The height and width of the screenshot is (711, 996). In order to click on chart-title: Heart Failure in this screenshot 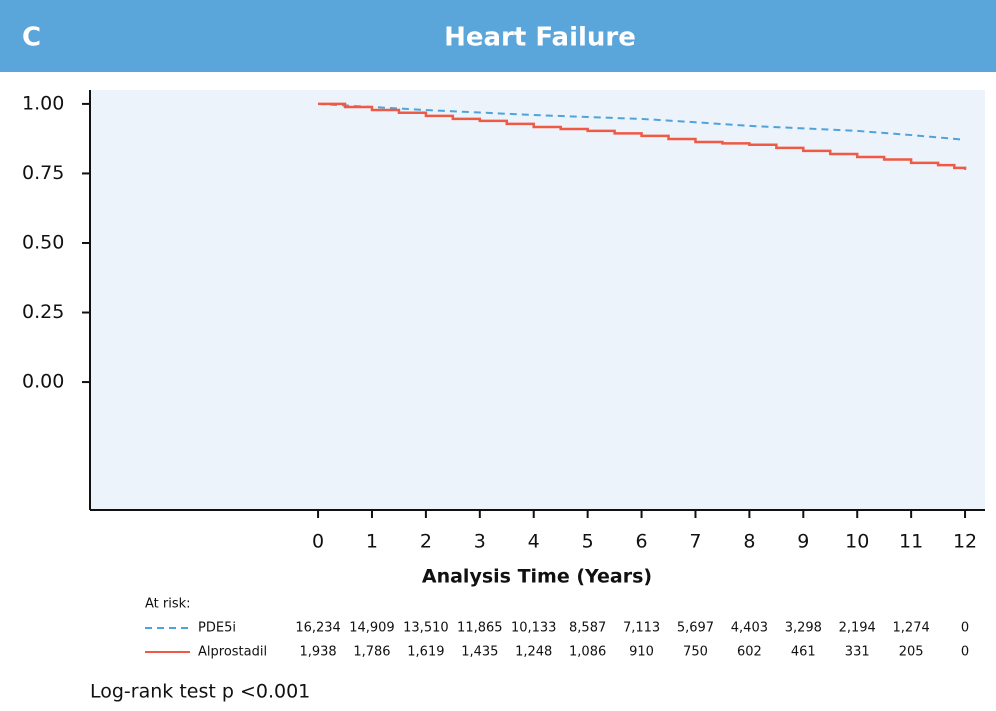, I will do `click(540, 38)`.